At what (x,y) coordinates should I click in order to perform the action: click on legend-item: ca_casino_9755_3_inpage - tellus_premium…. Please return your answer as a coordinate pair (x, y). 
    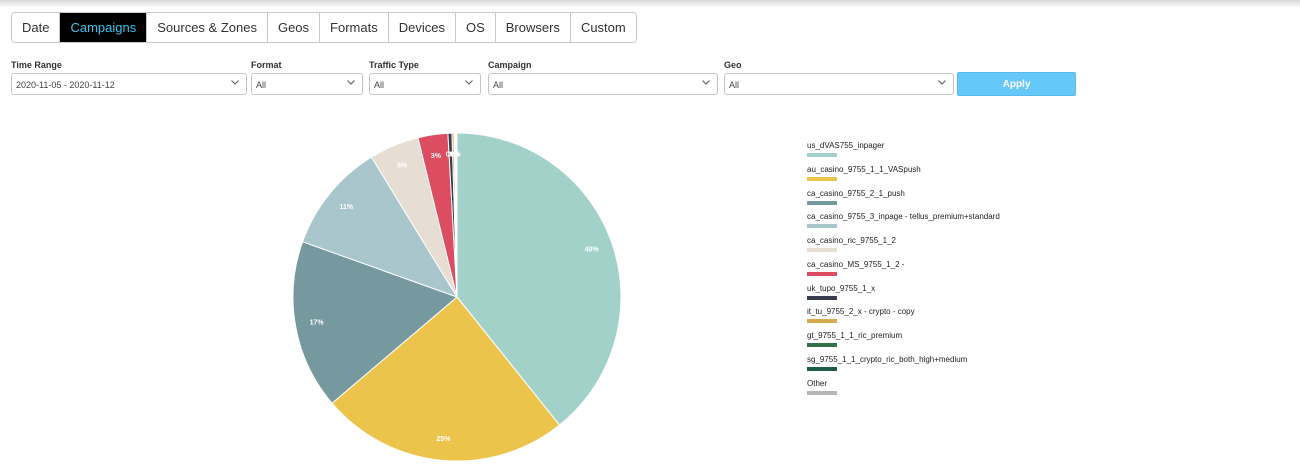
    Looking at the image, I should click on (903, 224).